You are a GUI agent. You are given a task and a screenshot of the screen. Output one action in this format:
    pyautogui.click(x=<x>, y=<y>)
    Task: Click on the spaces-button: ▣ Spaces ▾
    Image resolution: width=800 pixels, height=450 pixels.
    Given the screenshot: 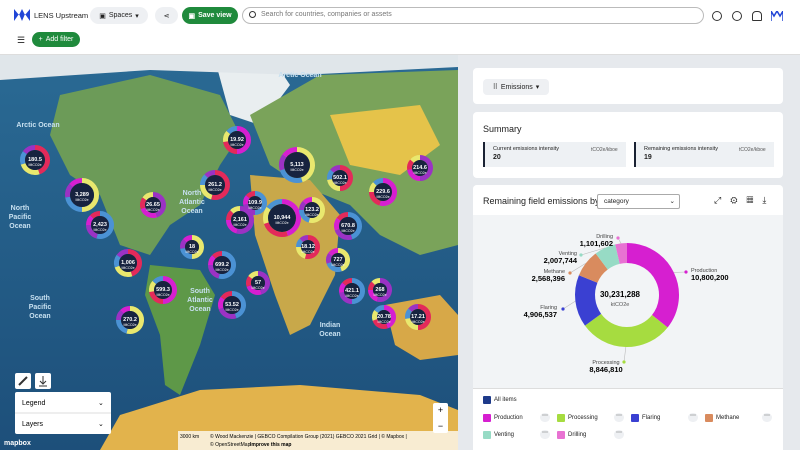 What is the action you would take?
    pyautogui.click(x=119, y=15)
    